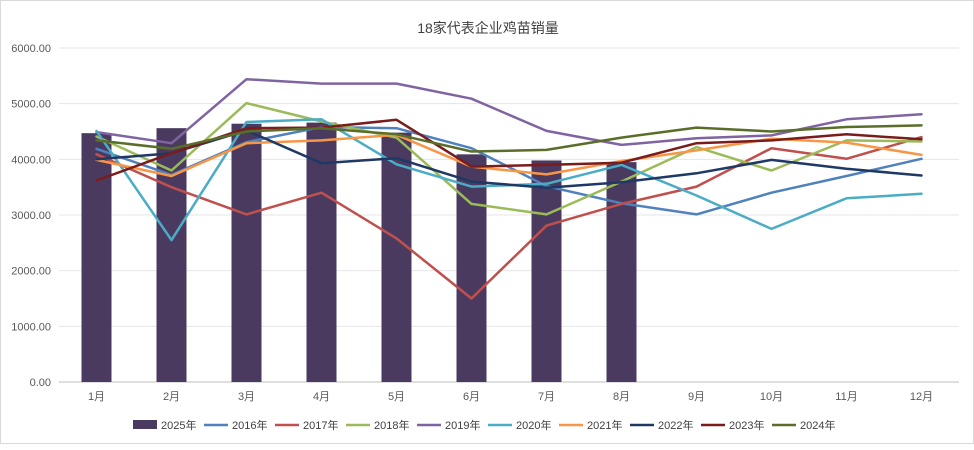 The image size is (974, 450). What do you see at coordinates (621, 397) in the screenshot?
I see `x-tick-label: 8月` at bounding box center [621, 397].